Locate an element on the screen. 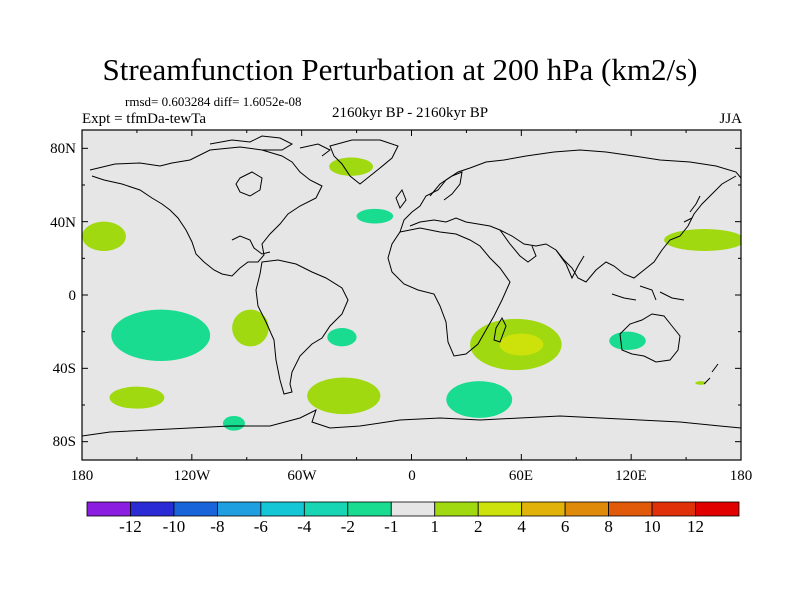 Image resolution: width=800 pixels, height=600 pixels. lon-label-180w: 180 is located at coordinates (82, 476).